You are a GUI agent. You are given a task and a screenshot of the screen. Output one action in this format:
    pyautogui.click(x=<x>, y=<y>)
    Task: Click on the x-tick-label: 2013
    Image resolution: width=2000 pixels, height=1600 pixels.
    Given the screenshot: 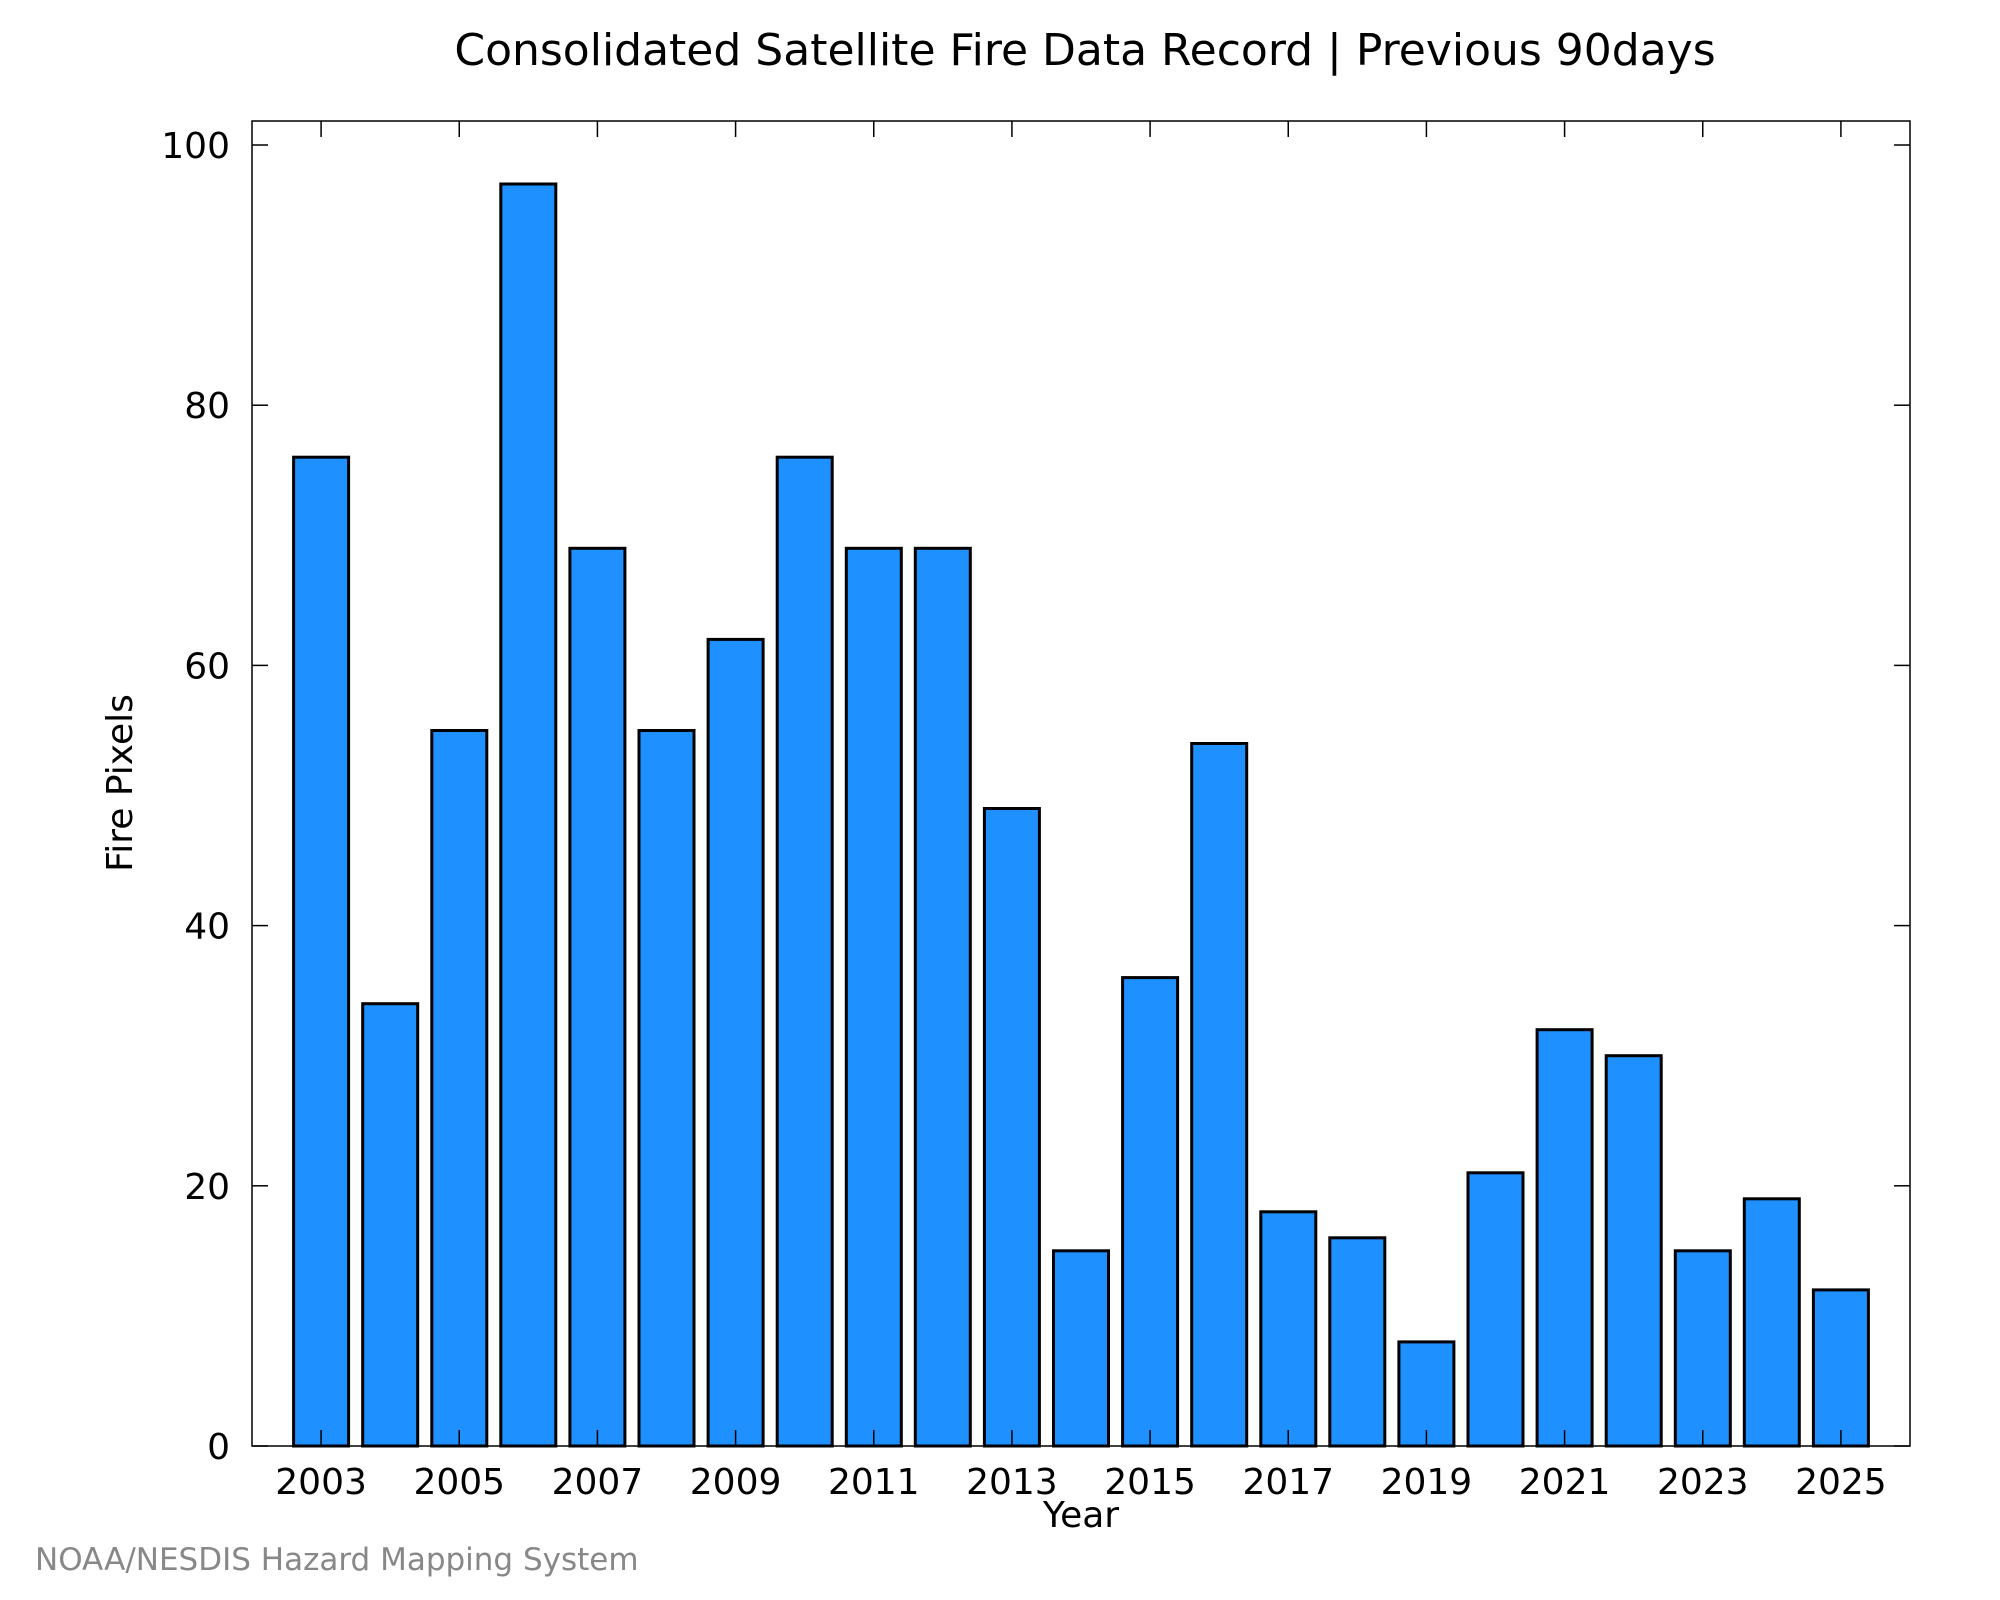 What is the action you would take?
    pyautogui.click(x=1012, y=1482)
    